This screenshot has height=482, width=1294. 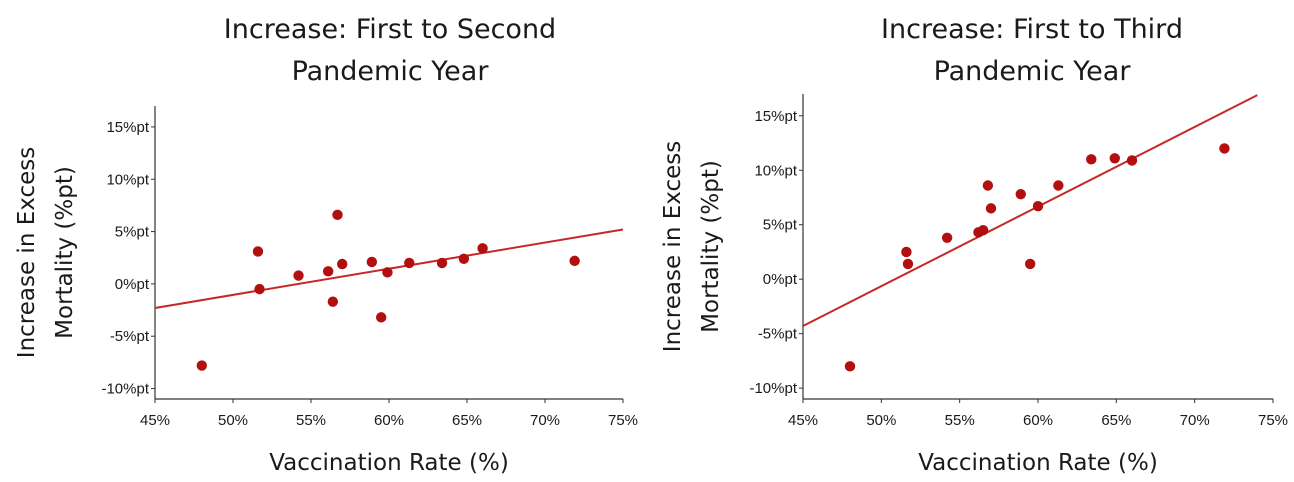 I want to click on chart-title-line-1: Increase: First to Third, so click(x=1032, y=29).